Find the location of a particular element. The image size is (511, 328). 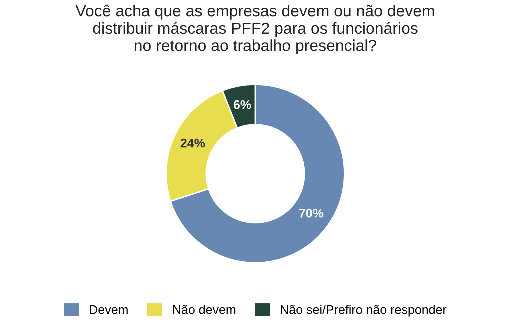

legend-label: Devem is located at coordinates (109, 310).